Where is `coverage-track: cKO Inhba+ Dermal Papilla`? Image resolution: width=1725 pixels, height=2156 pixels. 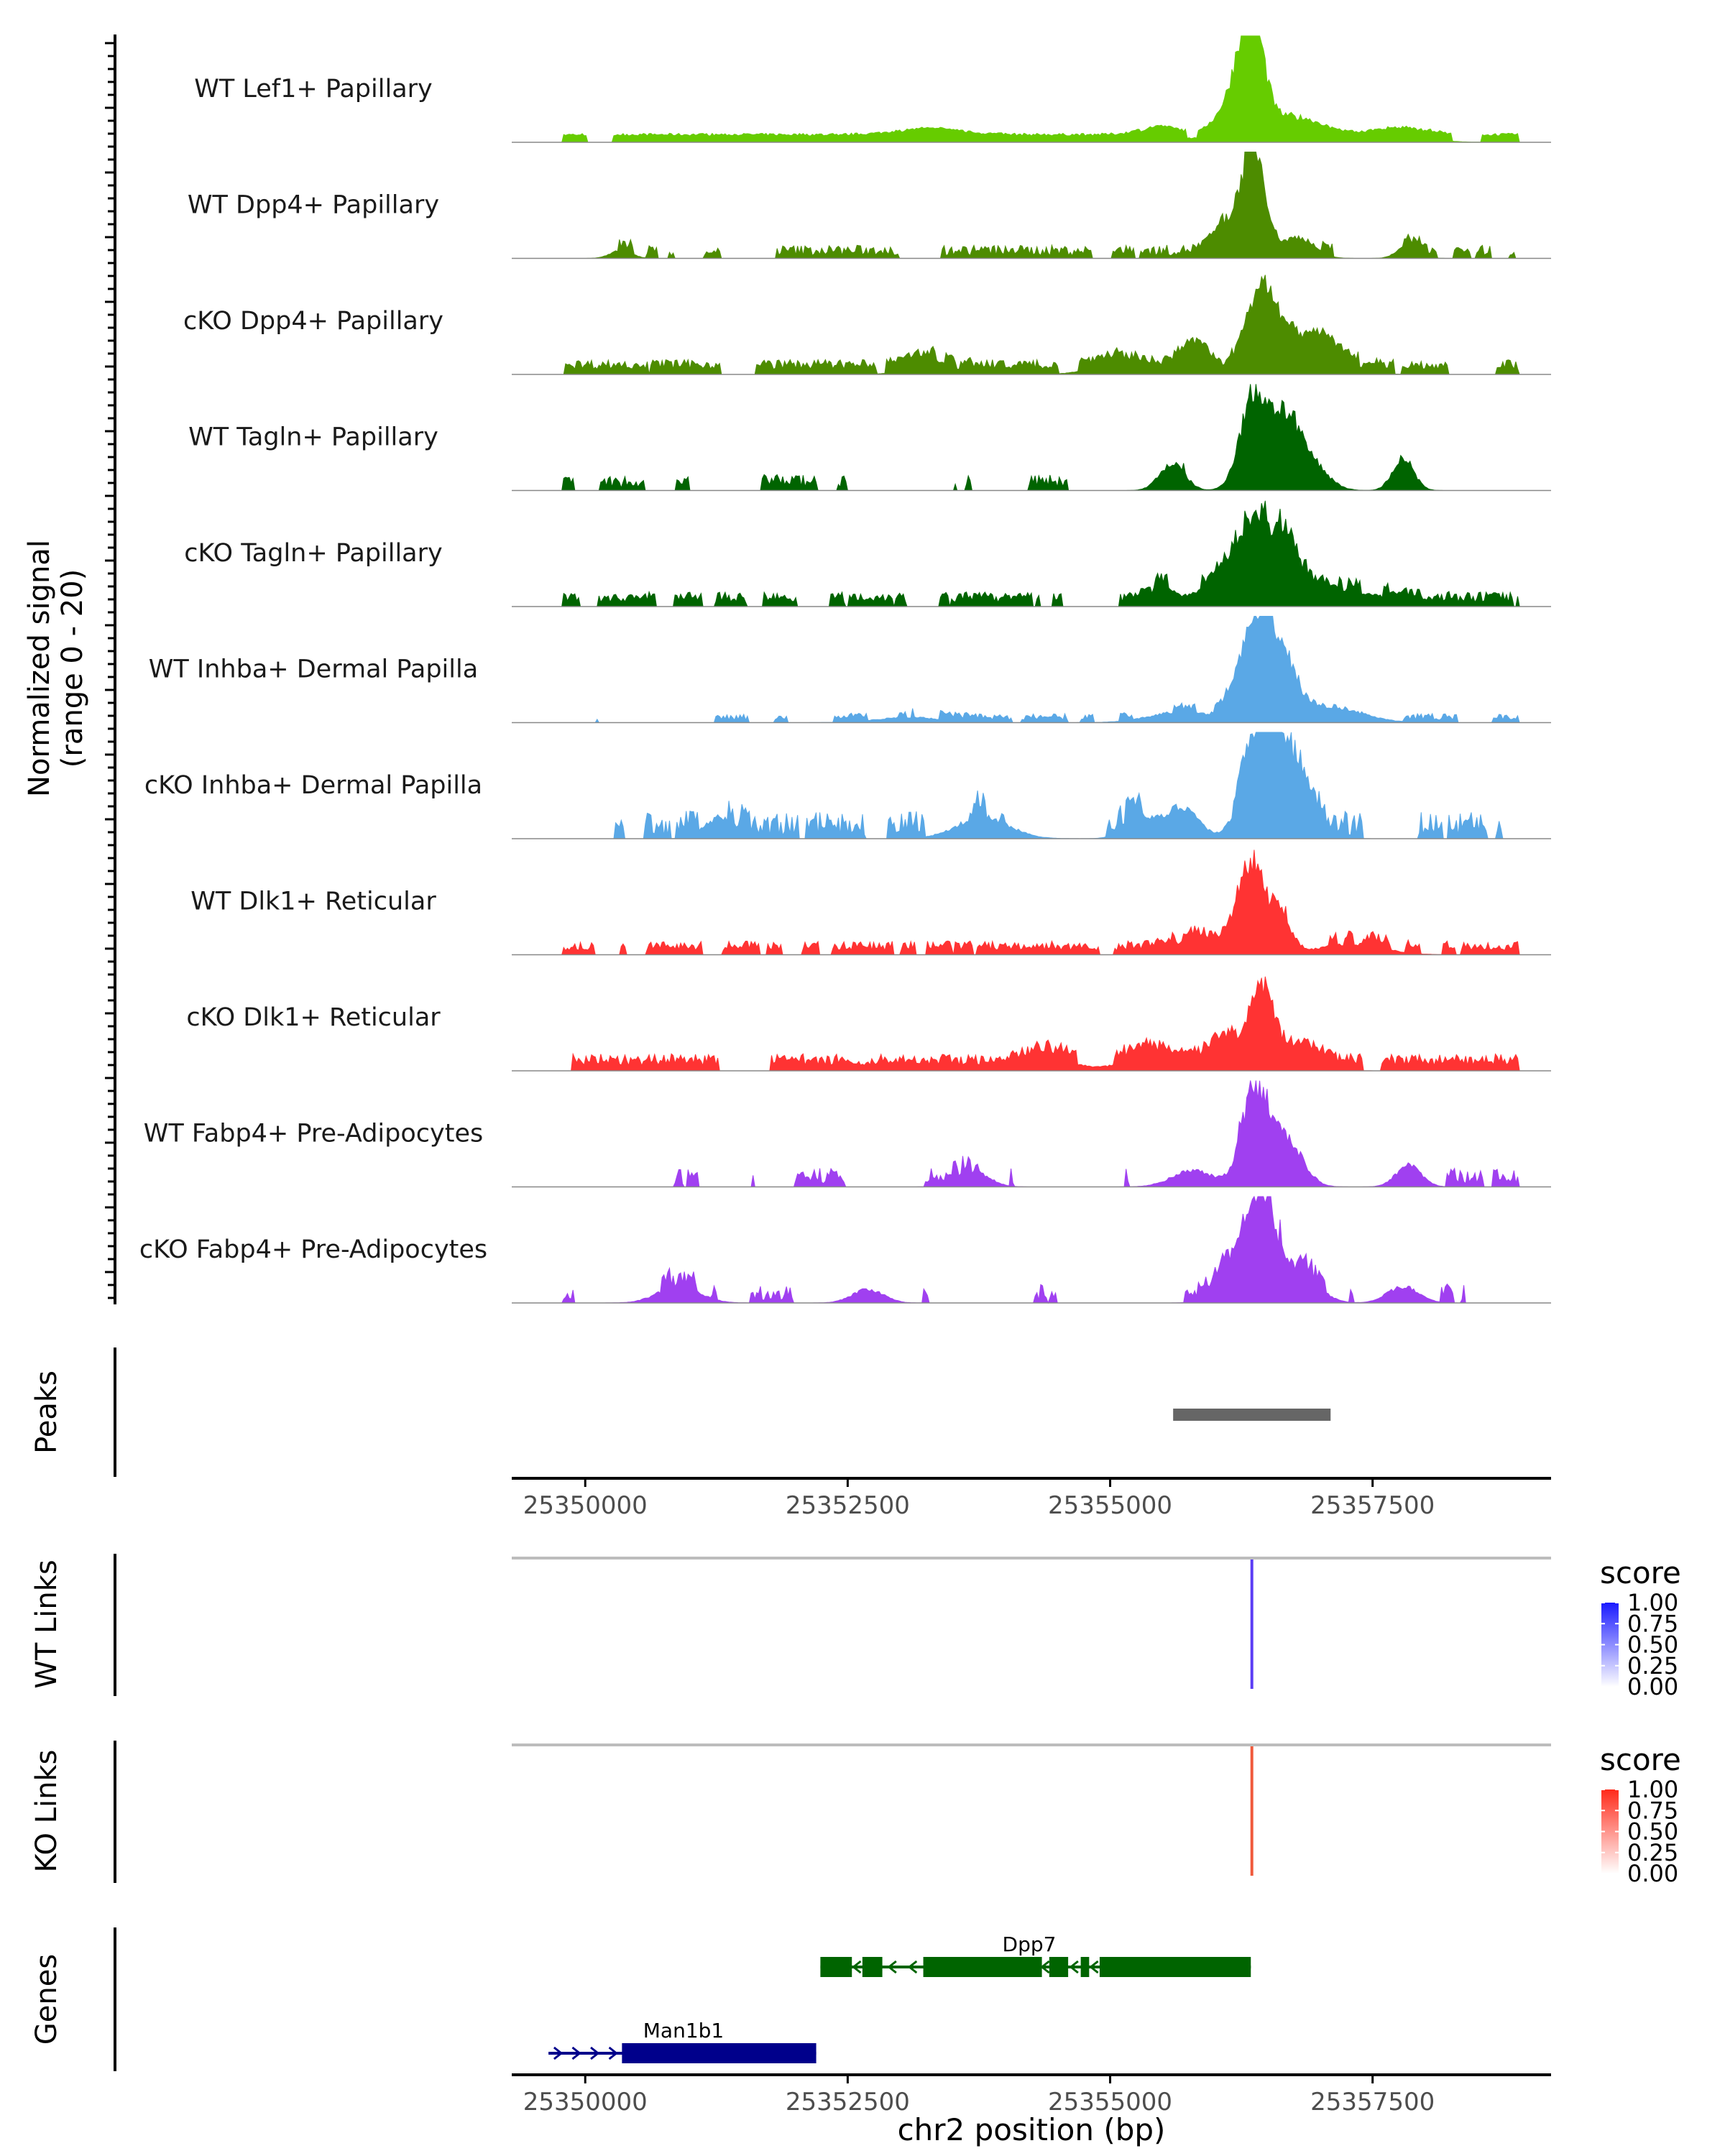 coverage-track: cKO Inhba+ Dermal Papilla is located at coordinates (847, 785).